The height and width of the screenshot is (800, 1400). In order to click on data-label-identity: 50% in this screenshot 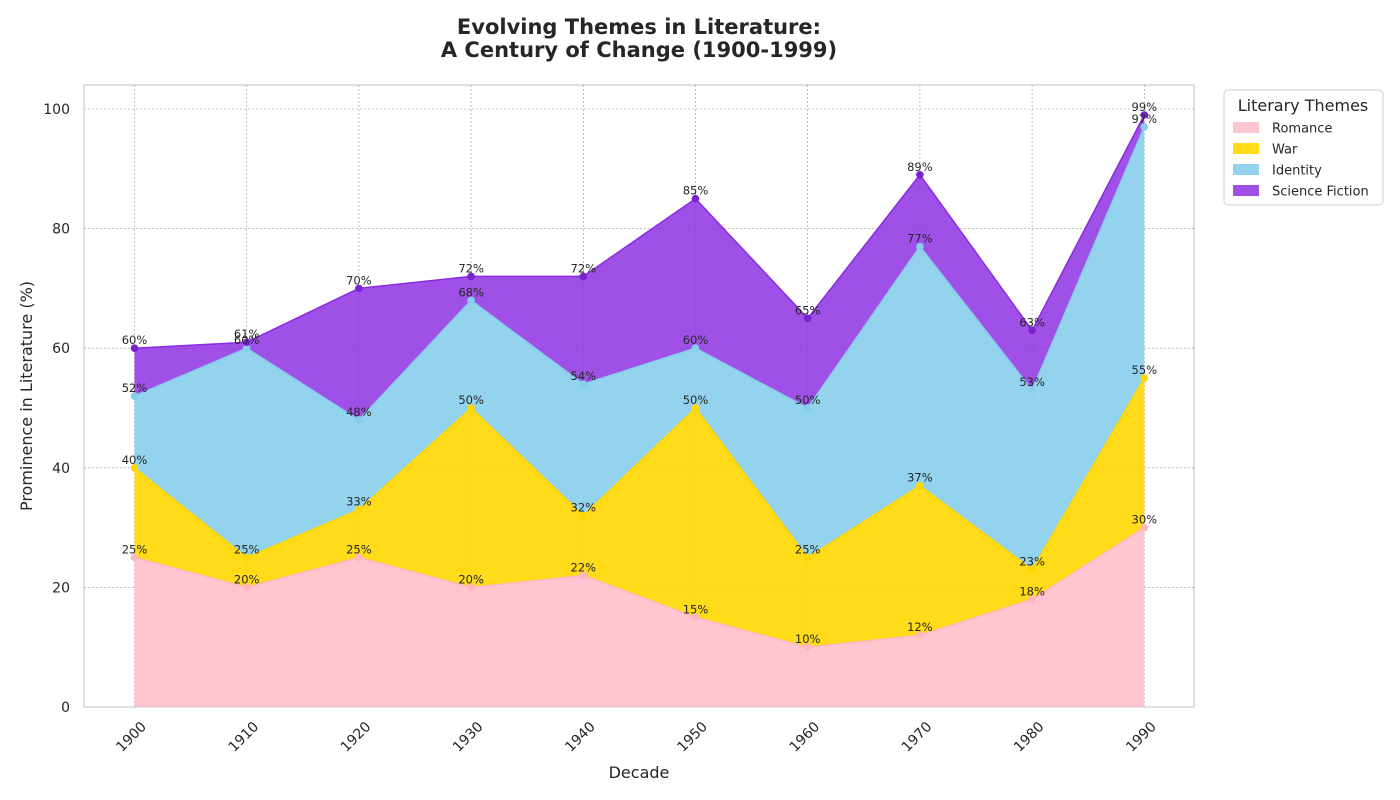, I will do `click(808, 400)`.